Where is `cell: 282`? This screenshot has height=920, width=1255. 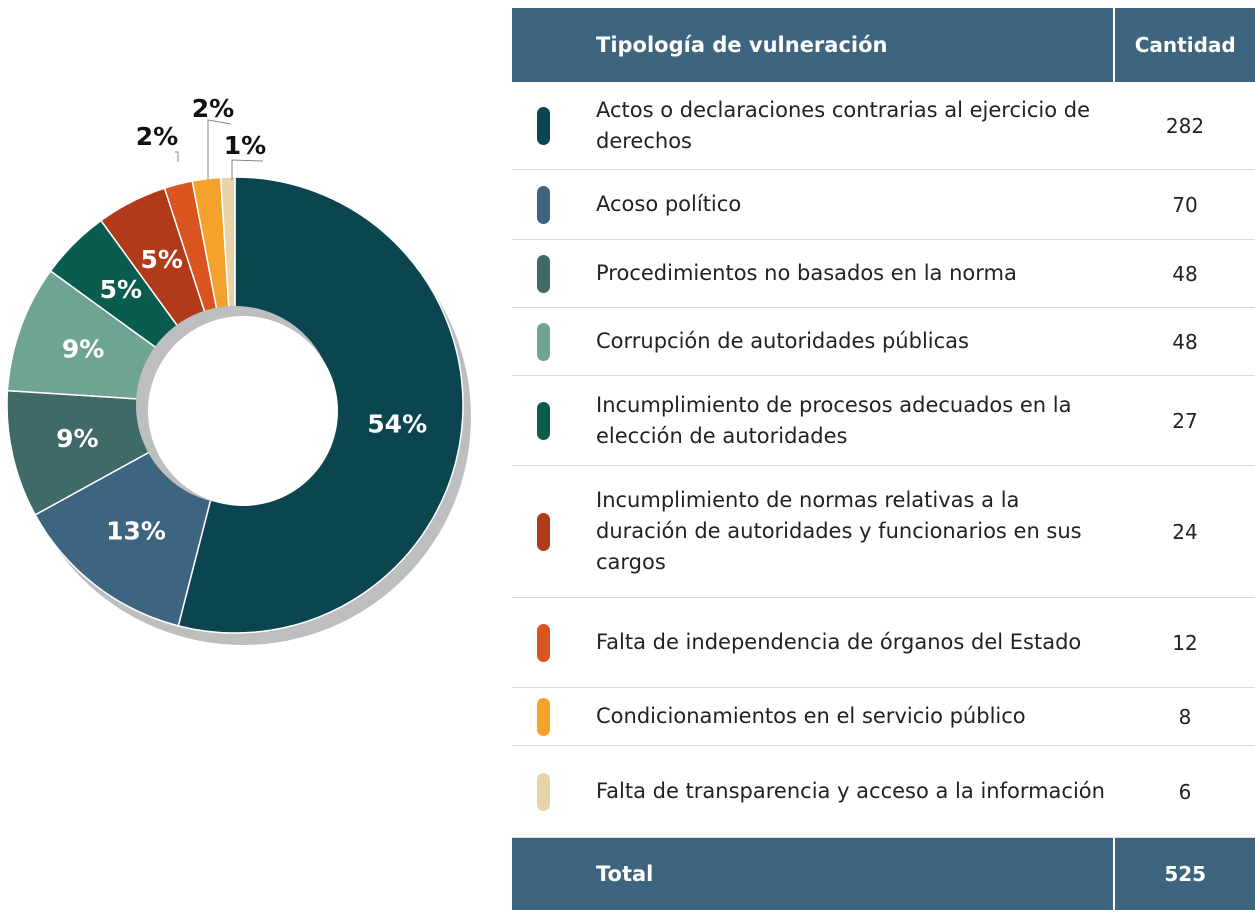
cell: 282 is located at coordinates (1185, 125).